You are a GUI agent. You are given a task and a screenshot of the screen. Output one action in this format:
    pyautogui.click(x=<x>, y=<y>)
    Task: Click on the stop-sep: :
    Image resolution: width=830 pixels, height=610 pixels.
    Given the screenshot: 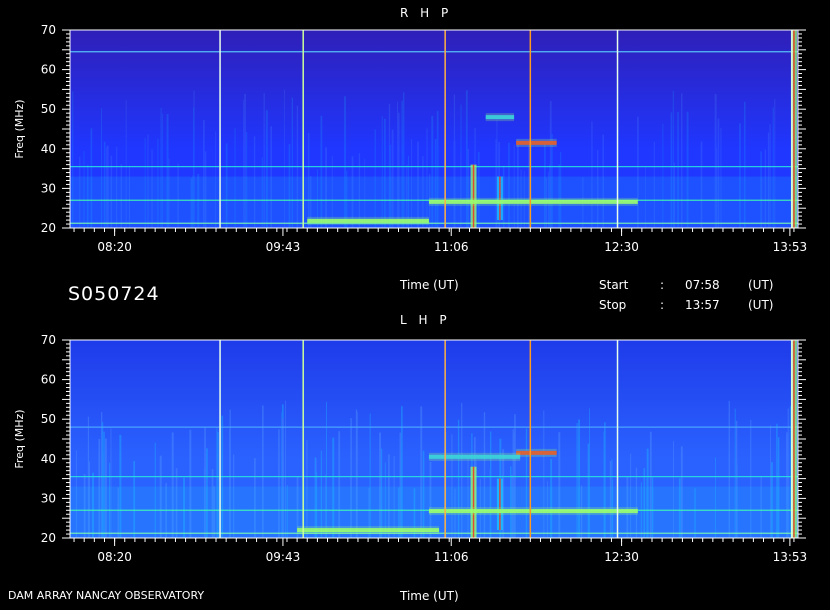 What is the action you would take?
    pyautogui.click(x=662, y=305)
    